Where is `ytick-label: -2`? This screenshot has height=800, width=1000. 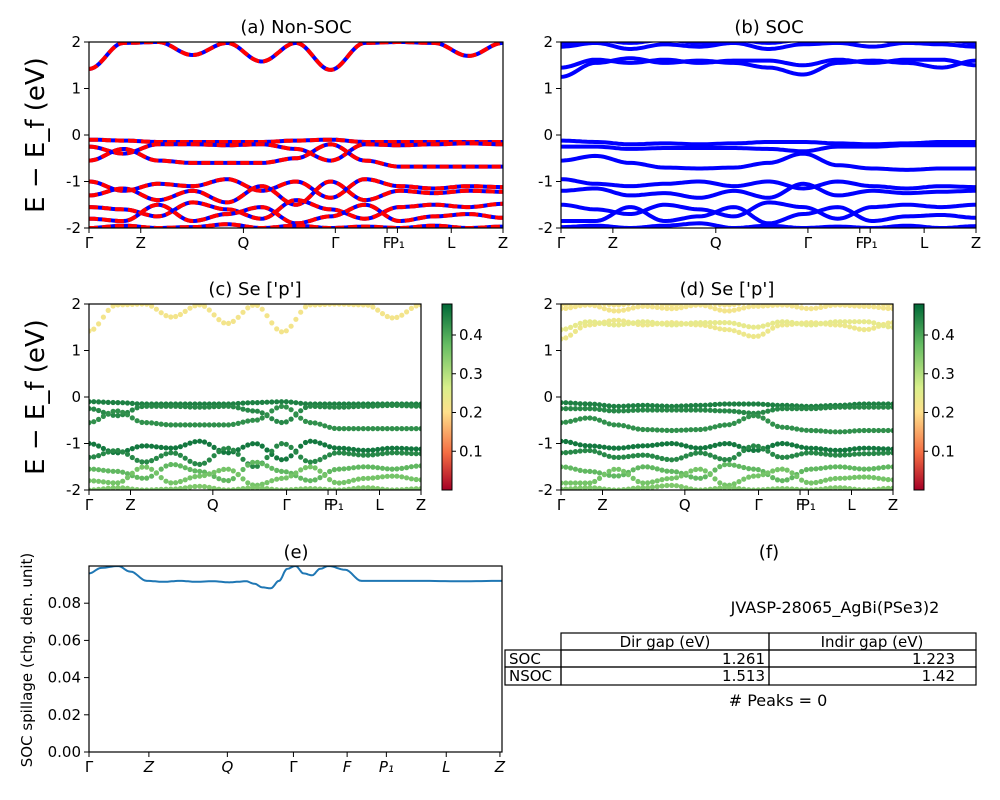
ytick-label: -2 is located at coordinates (73, 228).